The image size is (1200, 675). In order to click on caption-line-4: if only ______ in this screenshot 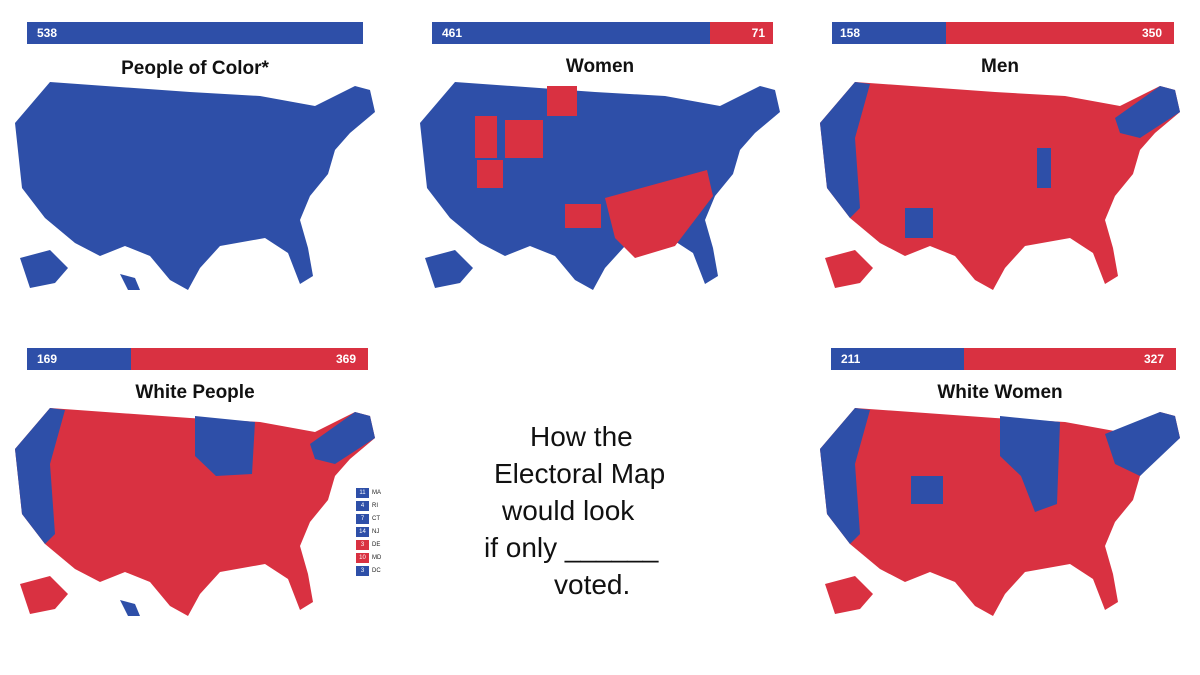, I will do `click(571, 547)`.